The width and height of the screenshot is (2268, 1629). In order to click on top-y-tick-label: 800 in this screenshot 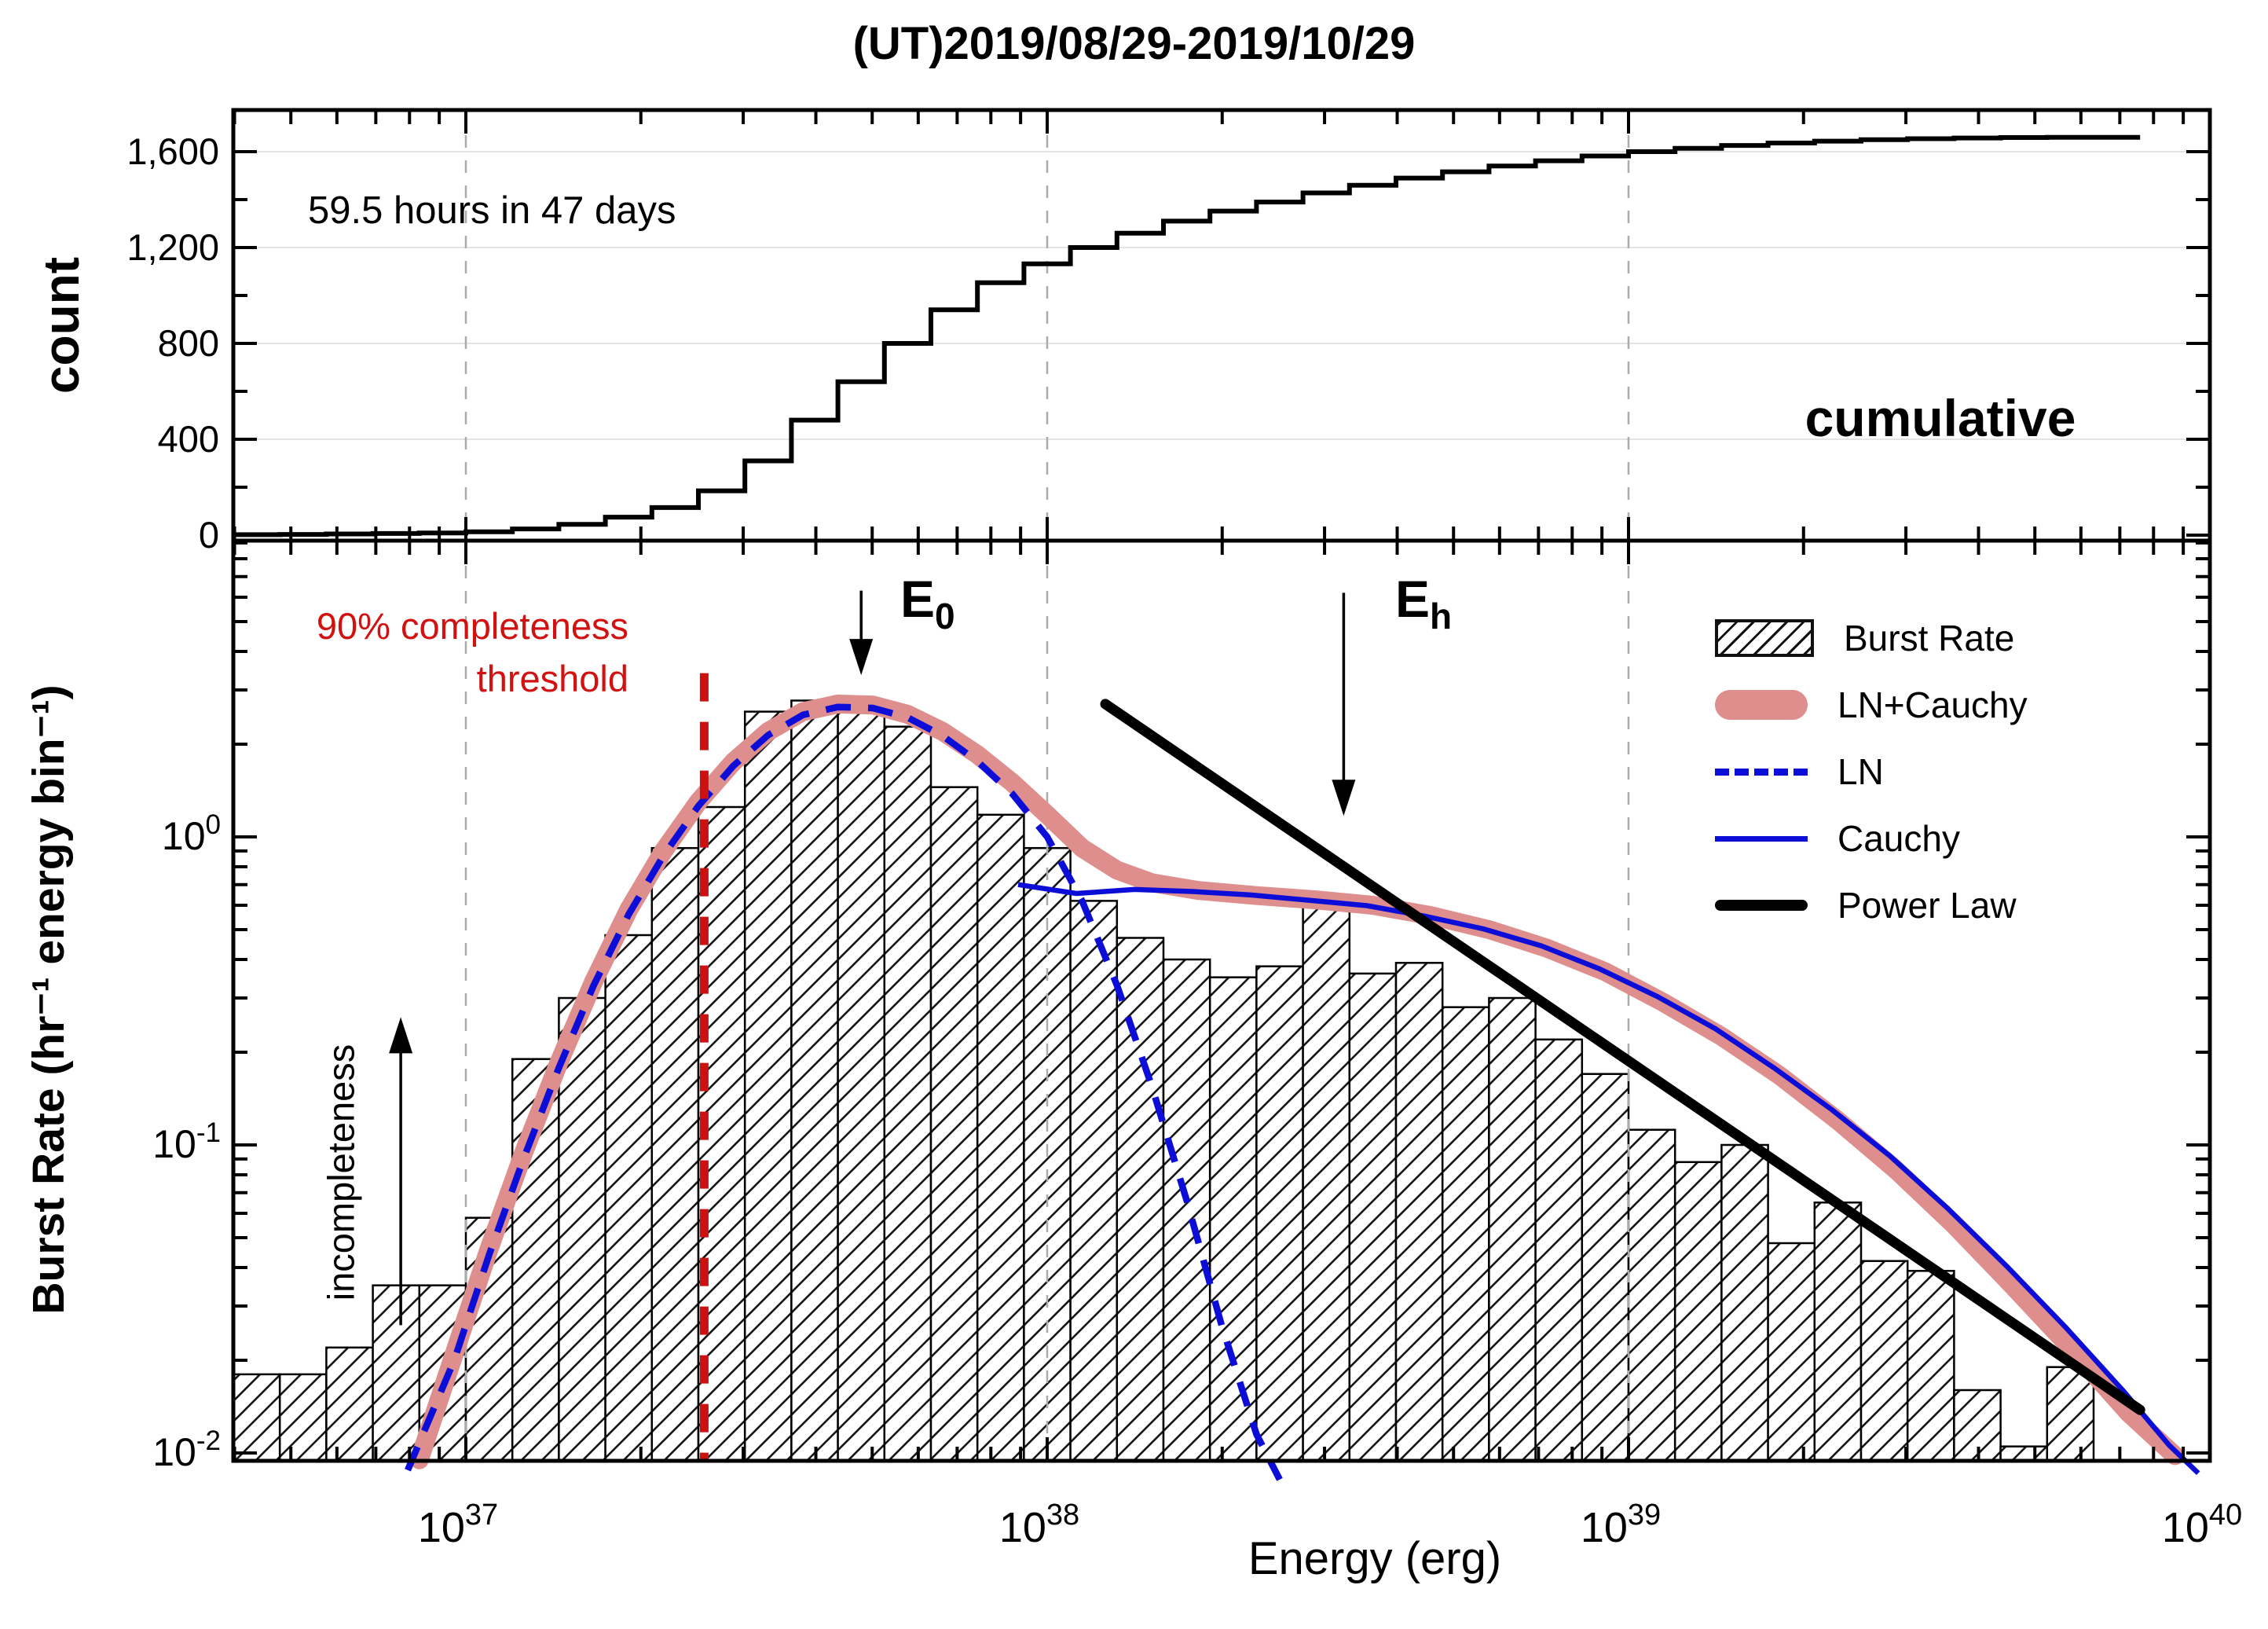, I will do `click(188, 343)`.